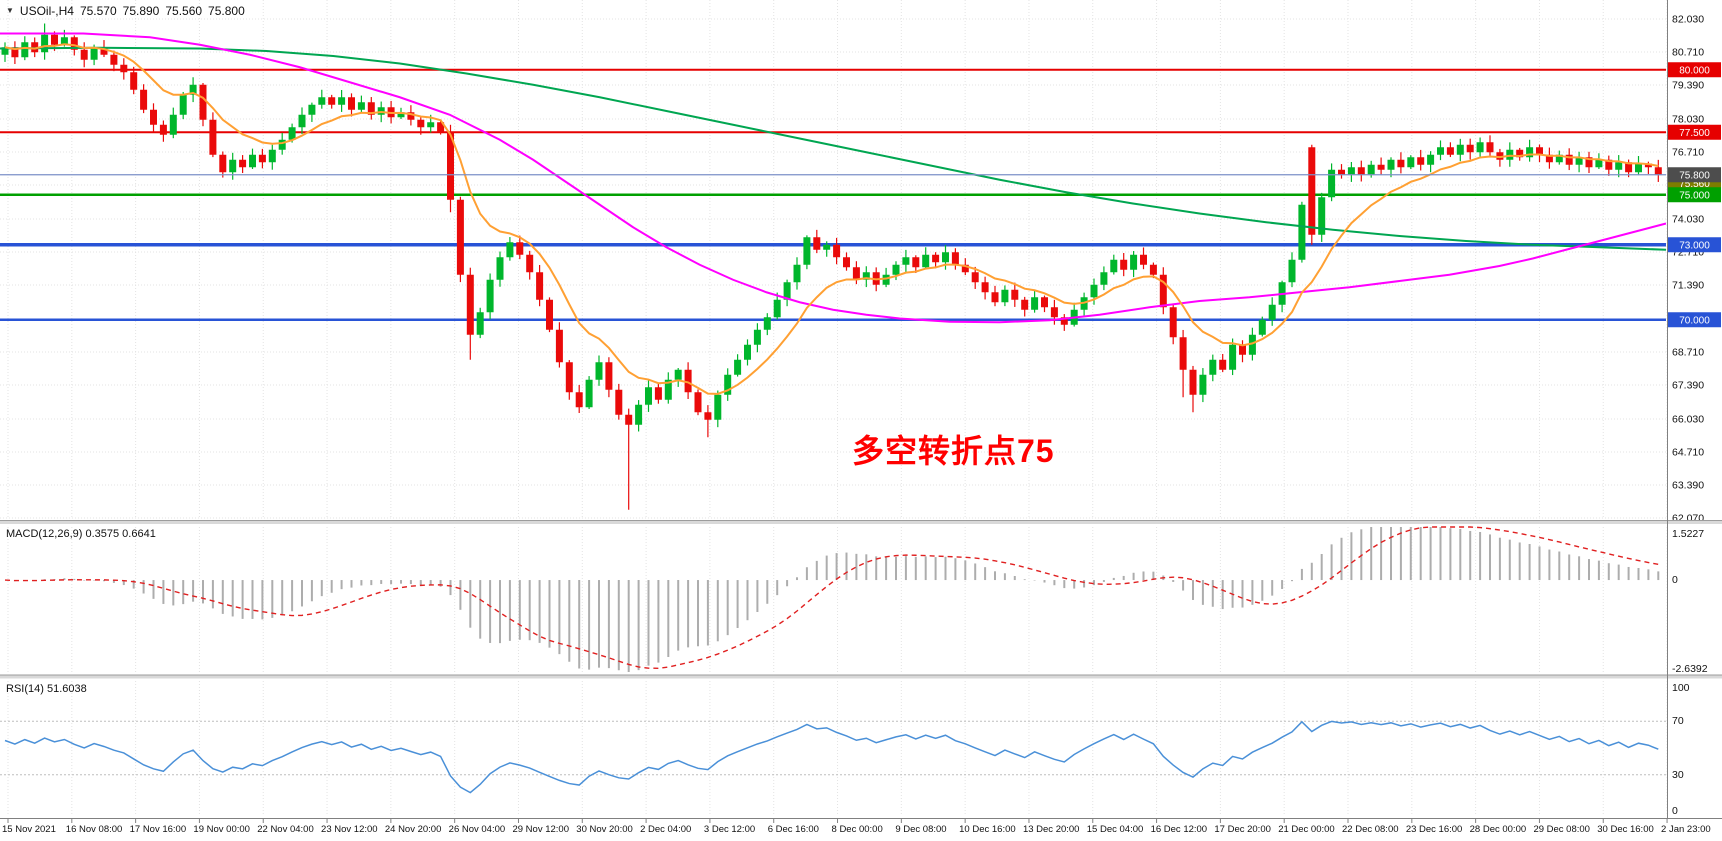  Describe the element at coordinates (1688, 220) in the screenshot. I see `svg-text: 74.030` at that location.